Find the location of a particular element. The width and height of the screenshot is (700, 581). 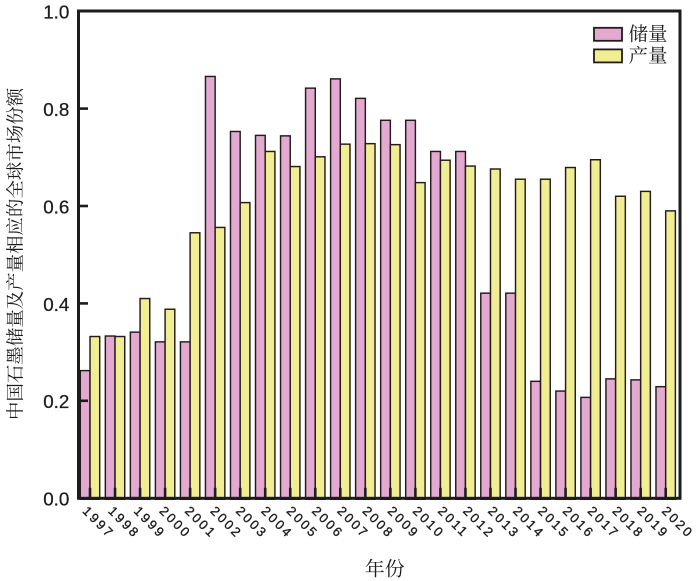

svg-text: 0.0 is located at coordinates (56, 499).